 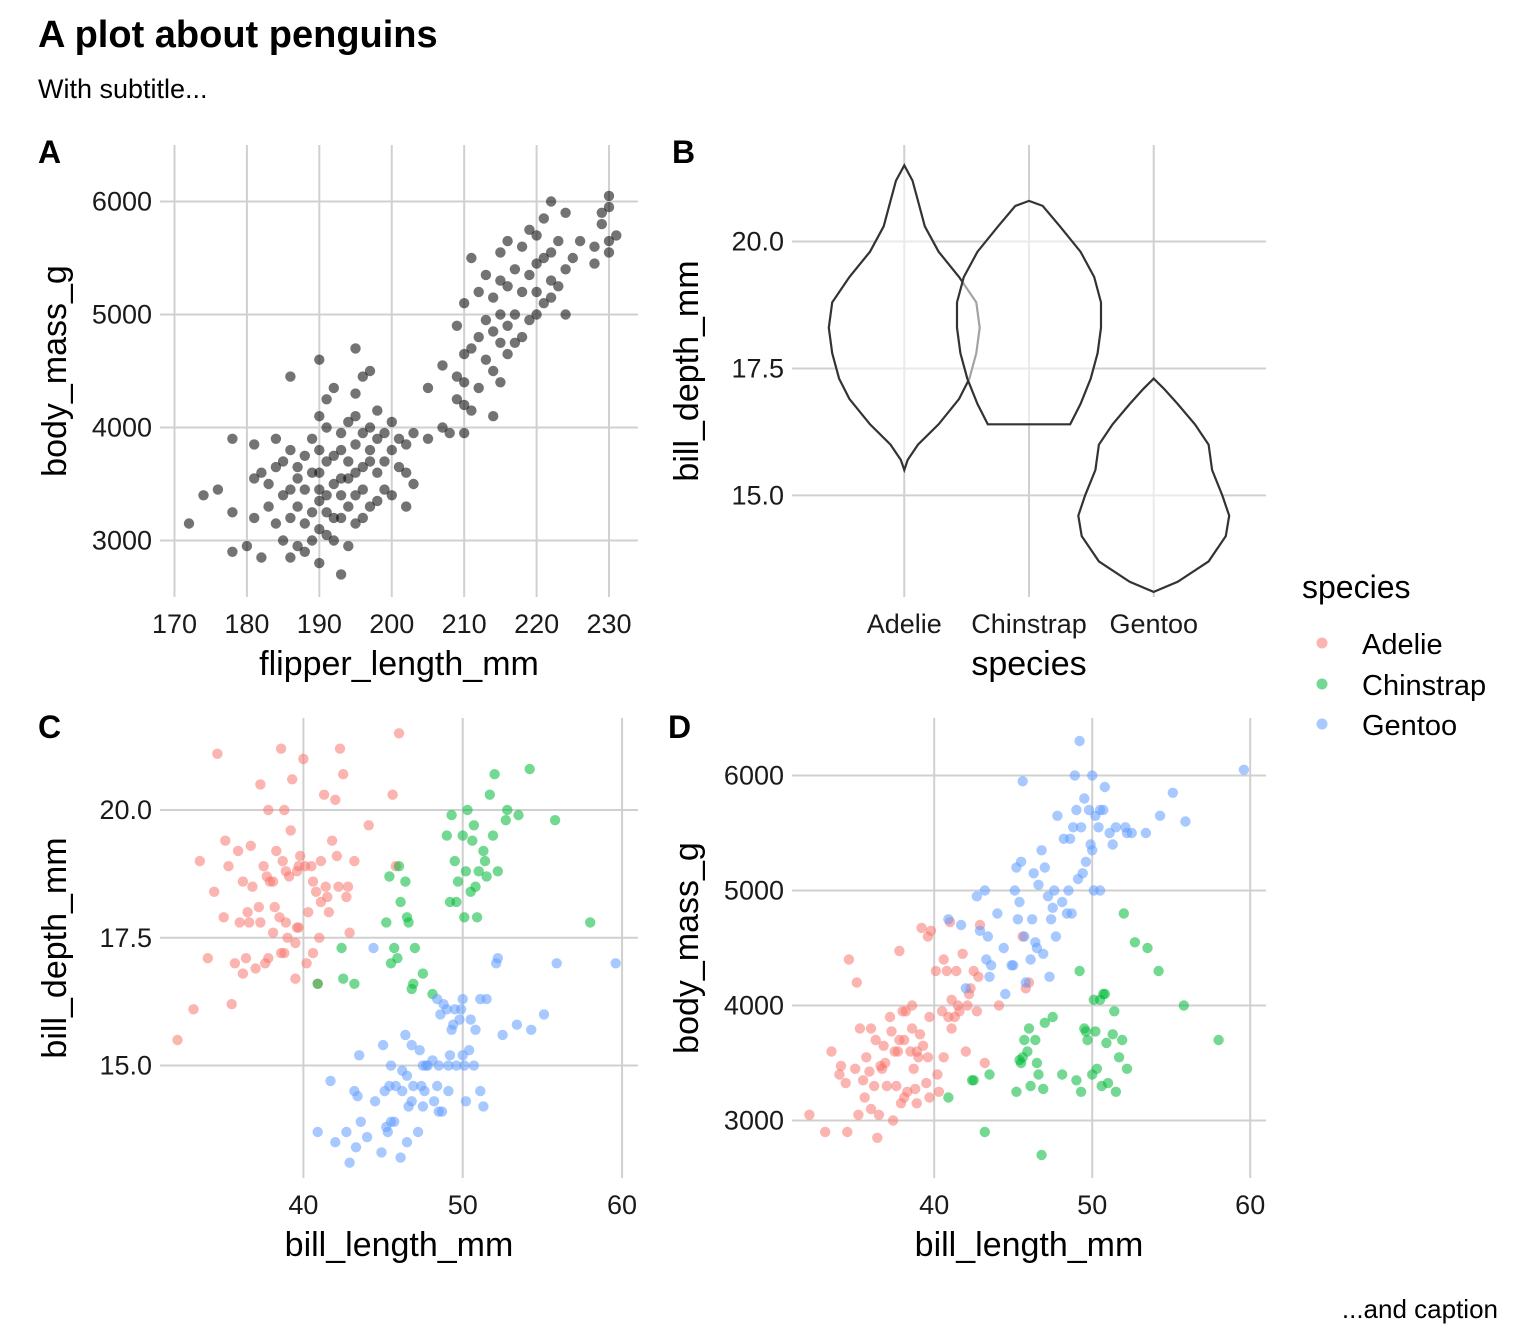 What do you see at coordinates (934, 1205) in the screenshot?
I see `x-tick-label: 40` at bounding box center [934, 1205].